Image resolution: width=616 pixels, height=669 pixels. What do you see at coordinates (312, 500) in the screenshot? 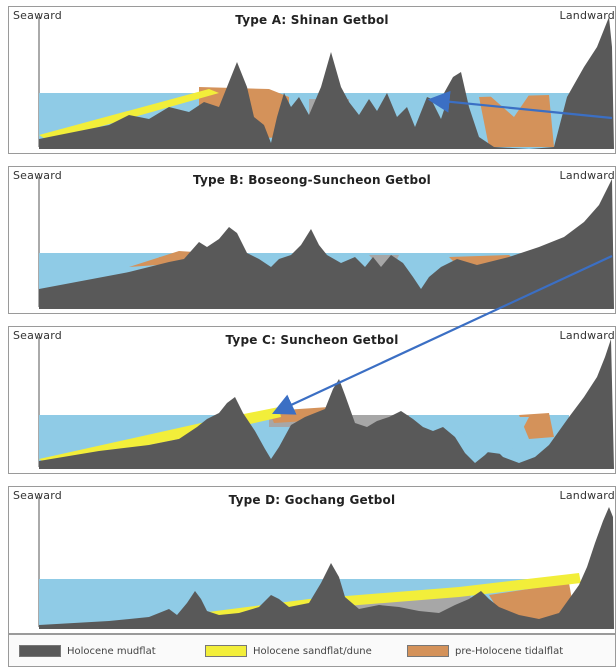
I see `panel-title: Type D: Gochang Getbol` at bounding box center [312, 500].